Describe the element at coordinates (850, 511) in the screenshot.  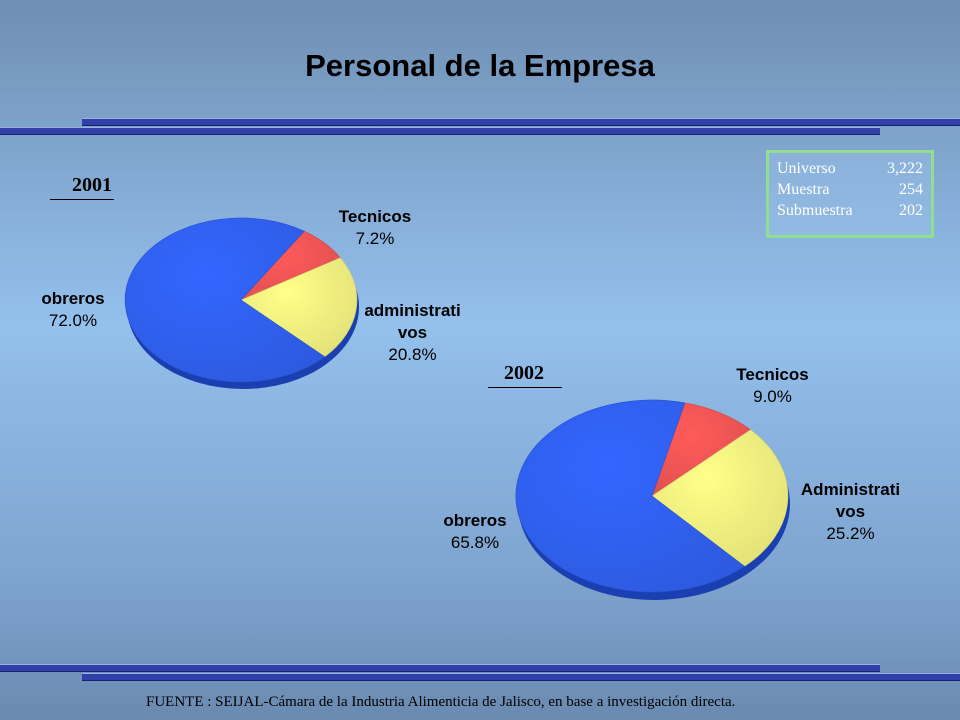
I see `label-2002-administrativos: Administrati vos 25.2%` at that location.